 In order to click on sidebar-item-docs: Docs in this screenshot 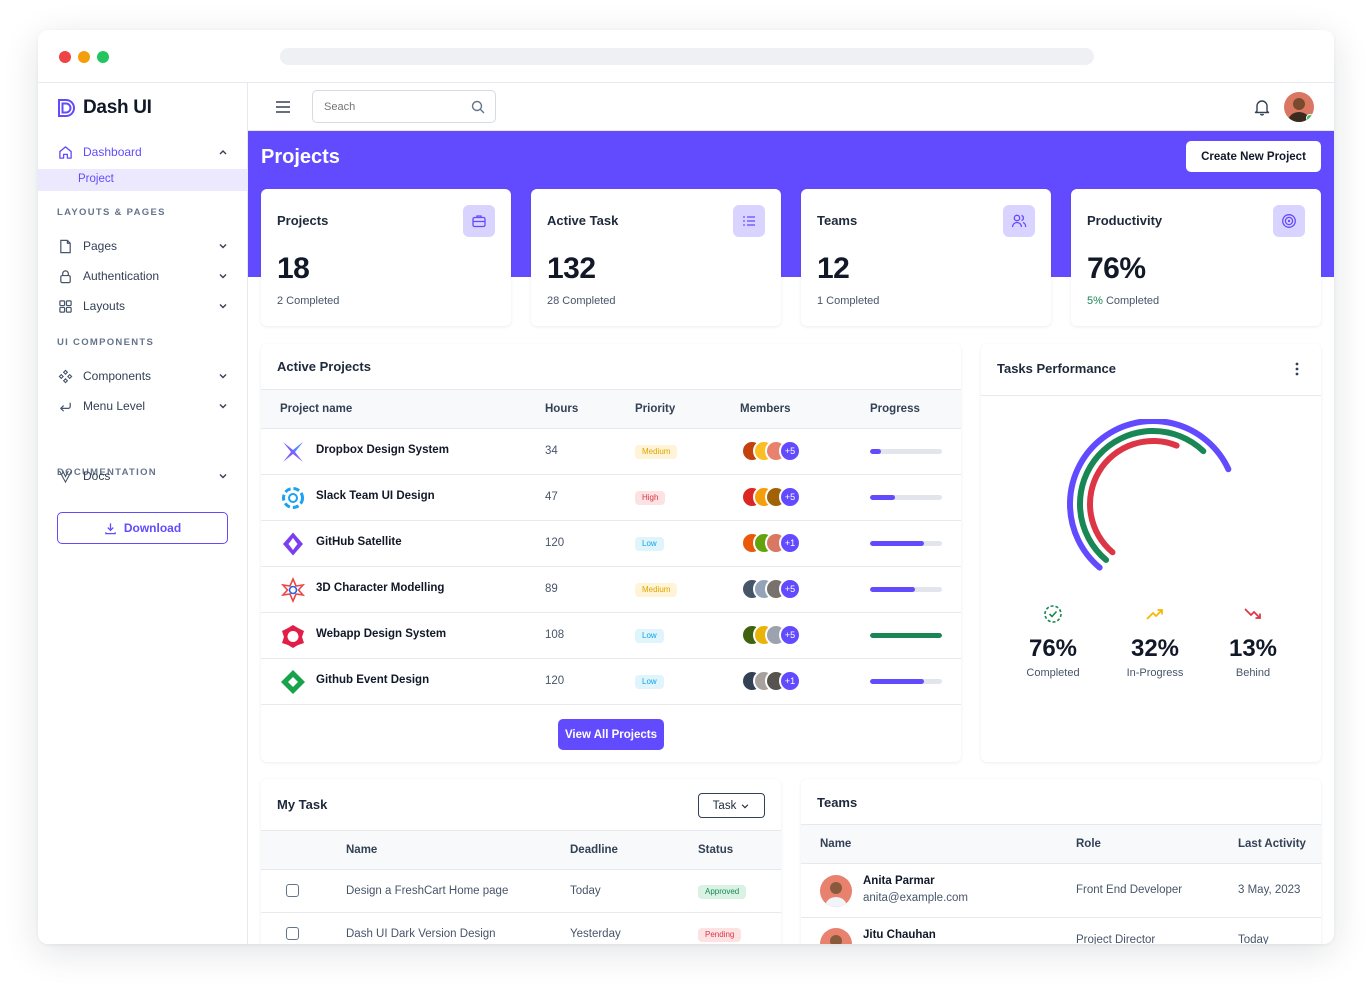, I will do `click(143, 476)`.